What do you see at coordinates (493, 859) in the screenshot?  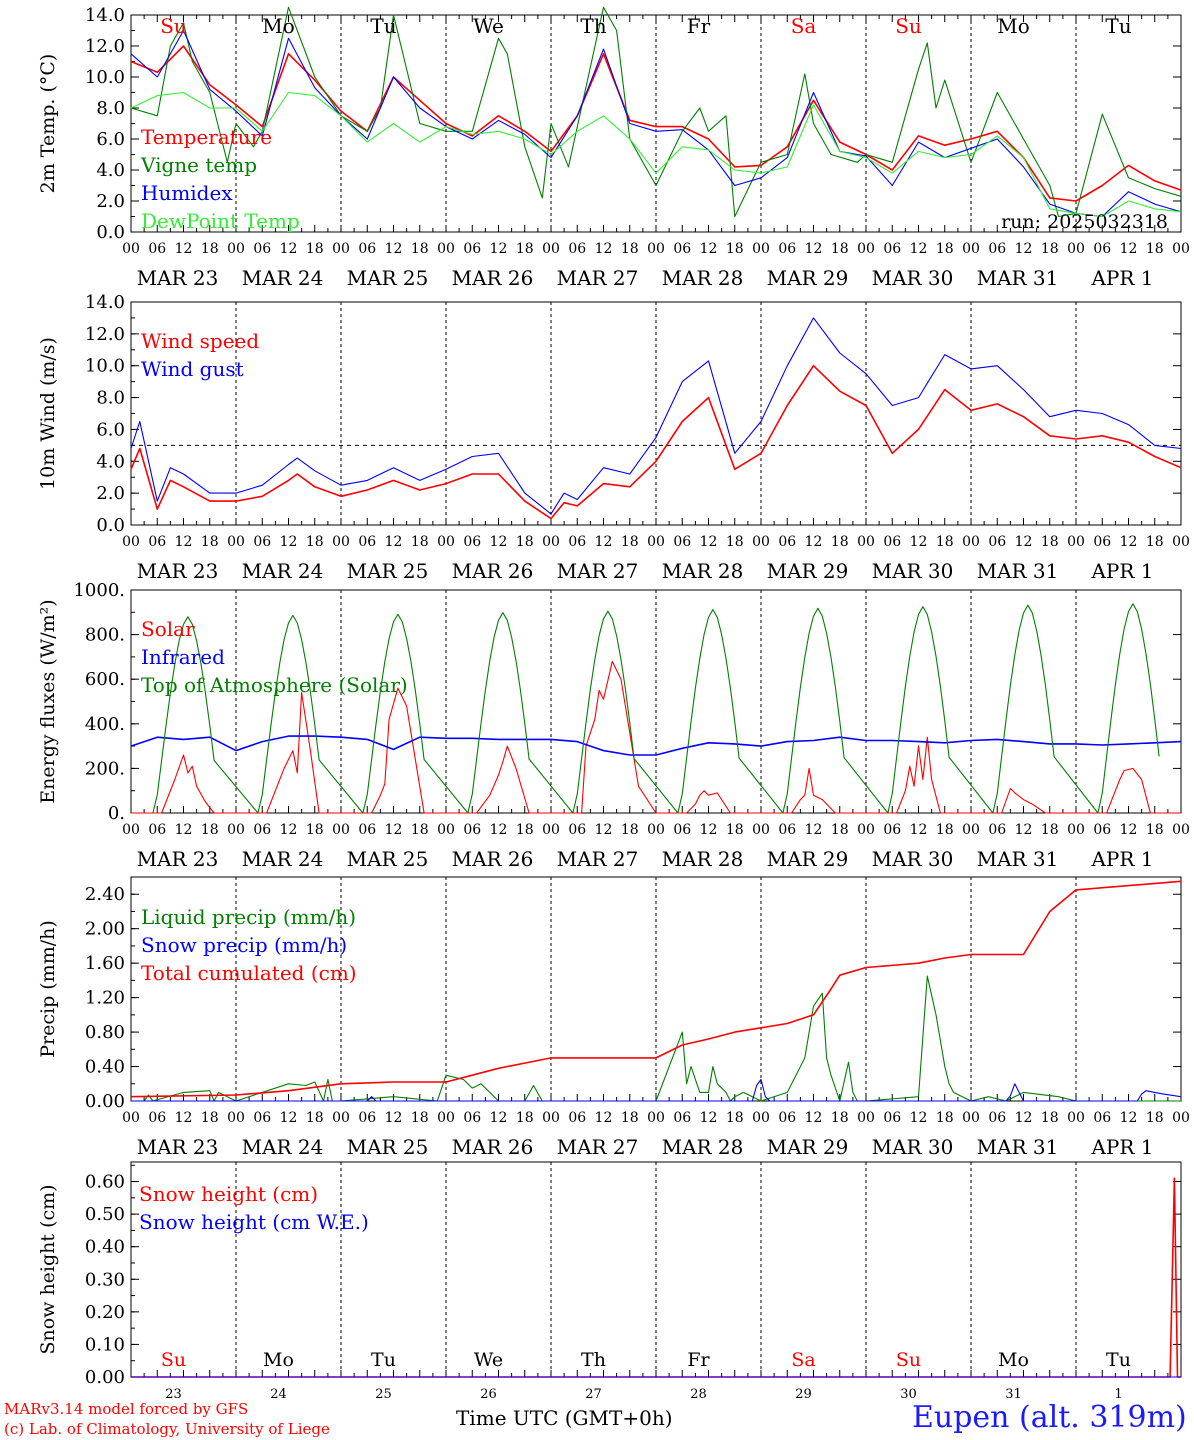 I see `date-label: MAR 26` at bounding box center [493, 859].